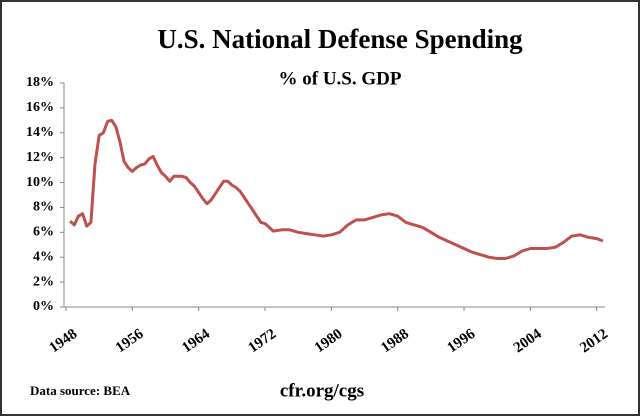  Describe the element at coordinates (40, 182) in the screenshot. I see `y-tick-label: 10%` at that location.